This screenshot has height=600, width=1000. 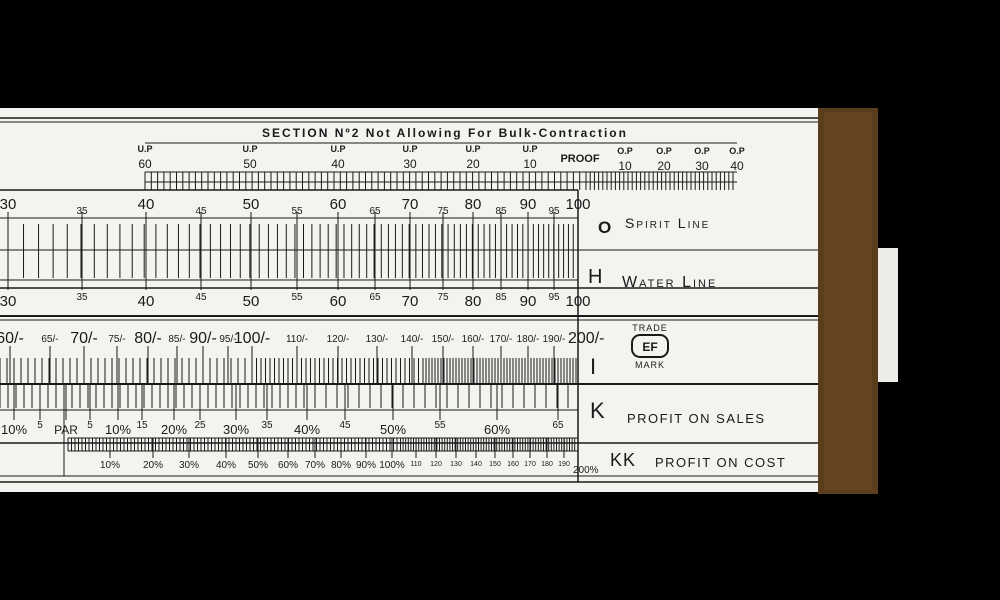 What do you see at coordinates (201, 297) in the screenshot?
I see `h-scale-label: 45` at bounding box center [201, 297].